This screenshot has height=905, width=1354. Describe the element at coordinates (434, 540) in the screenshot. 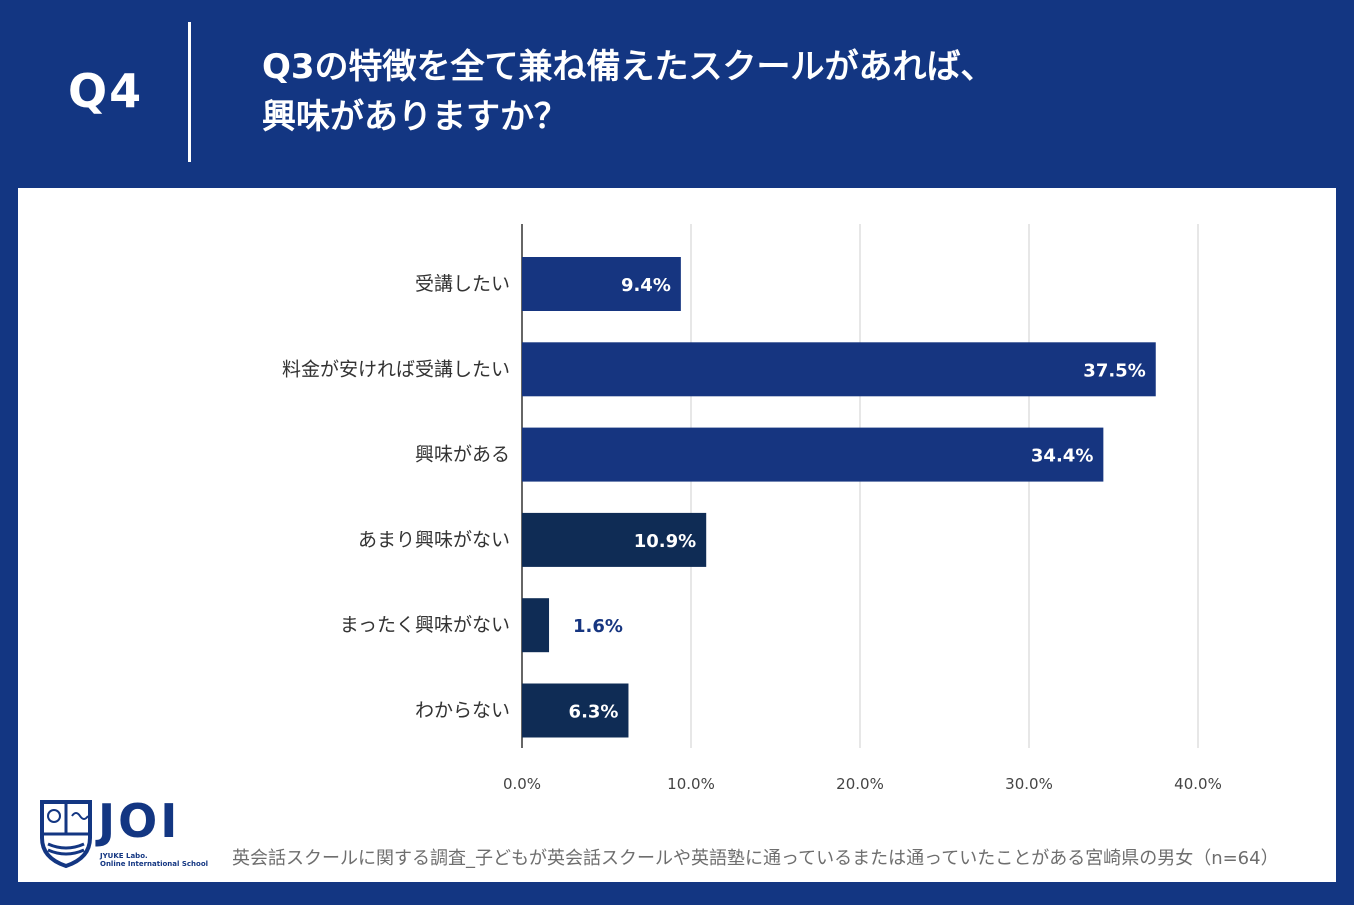

I see `category-label: あまり興味がない` at that location.